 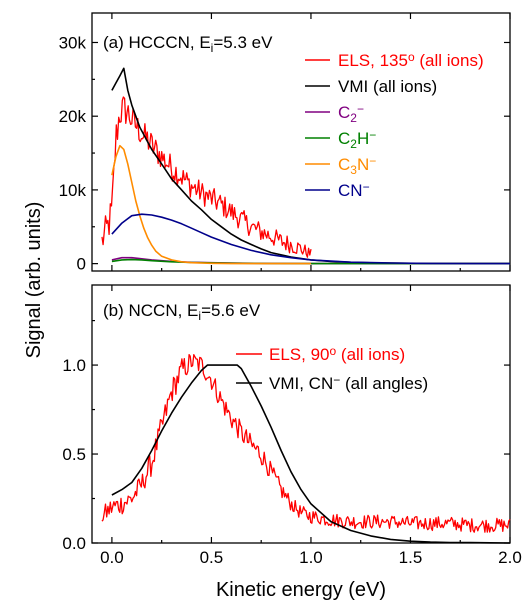 What do you see at coordinates (311, 557) in the screenshot?
I see `x-tick-label: 1.0` at bounding box center [311, 557].